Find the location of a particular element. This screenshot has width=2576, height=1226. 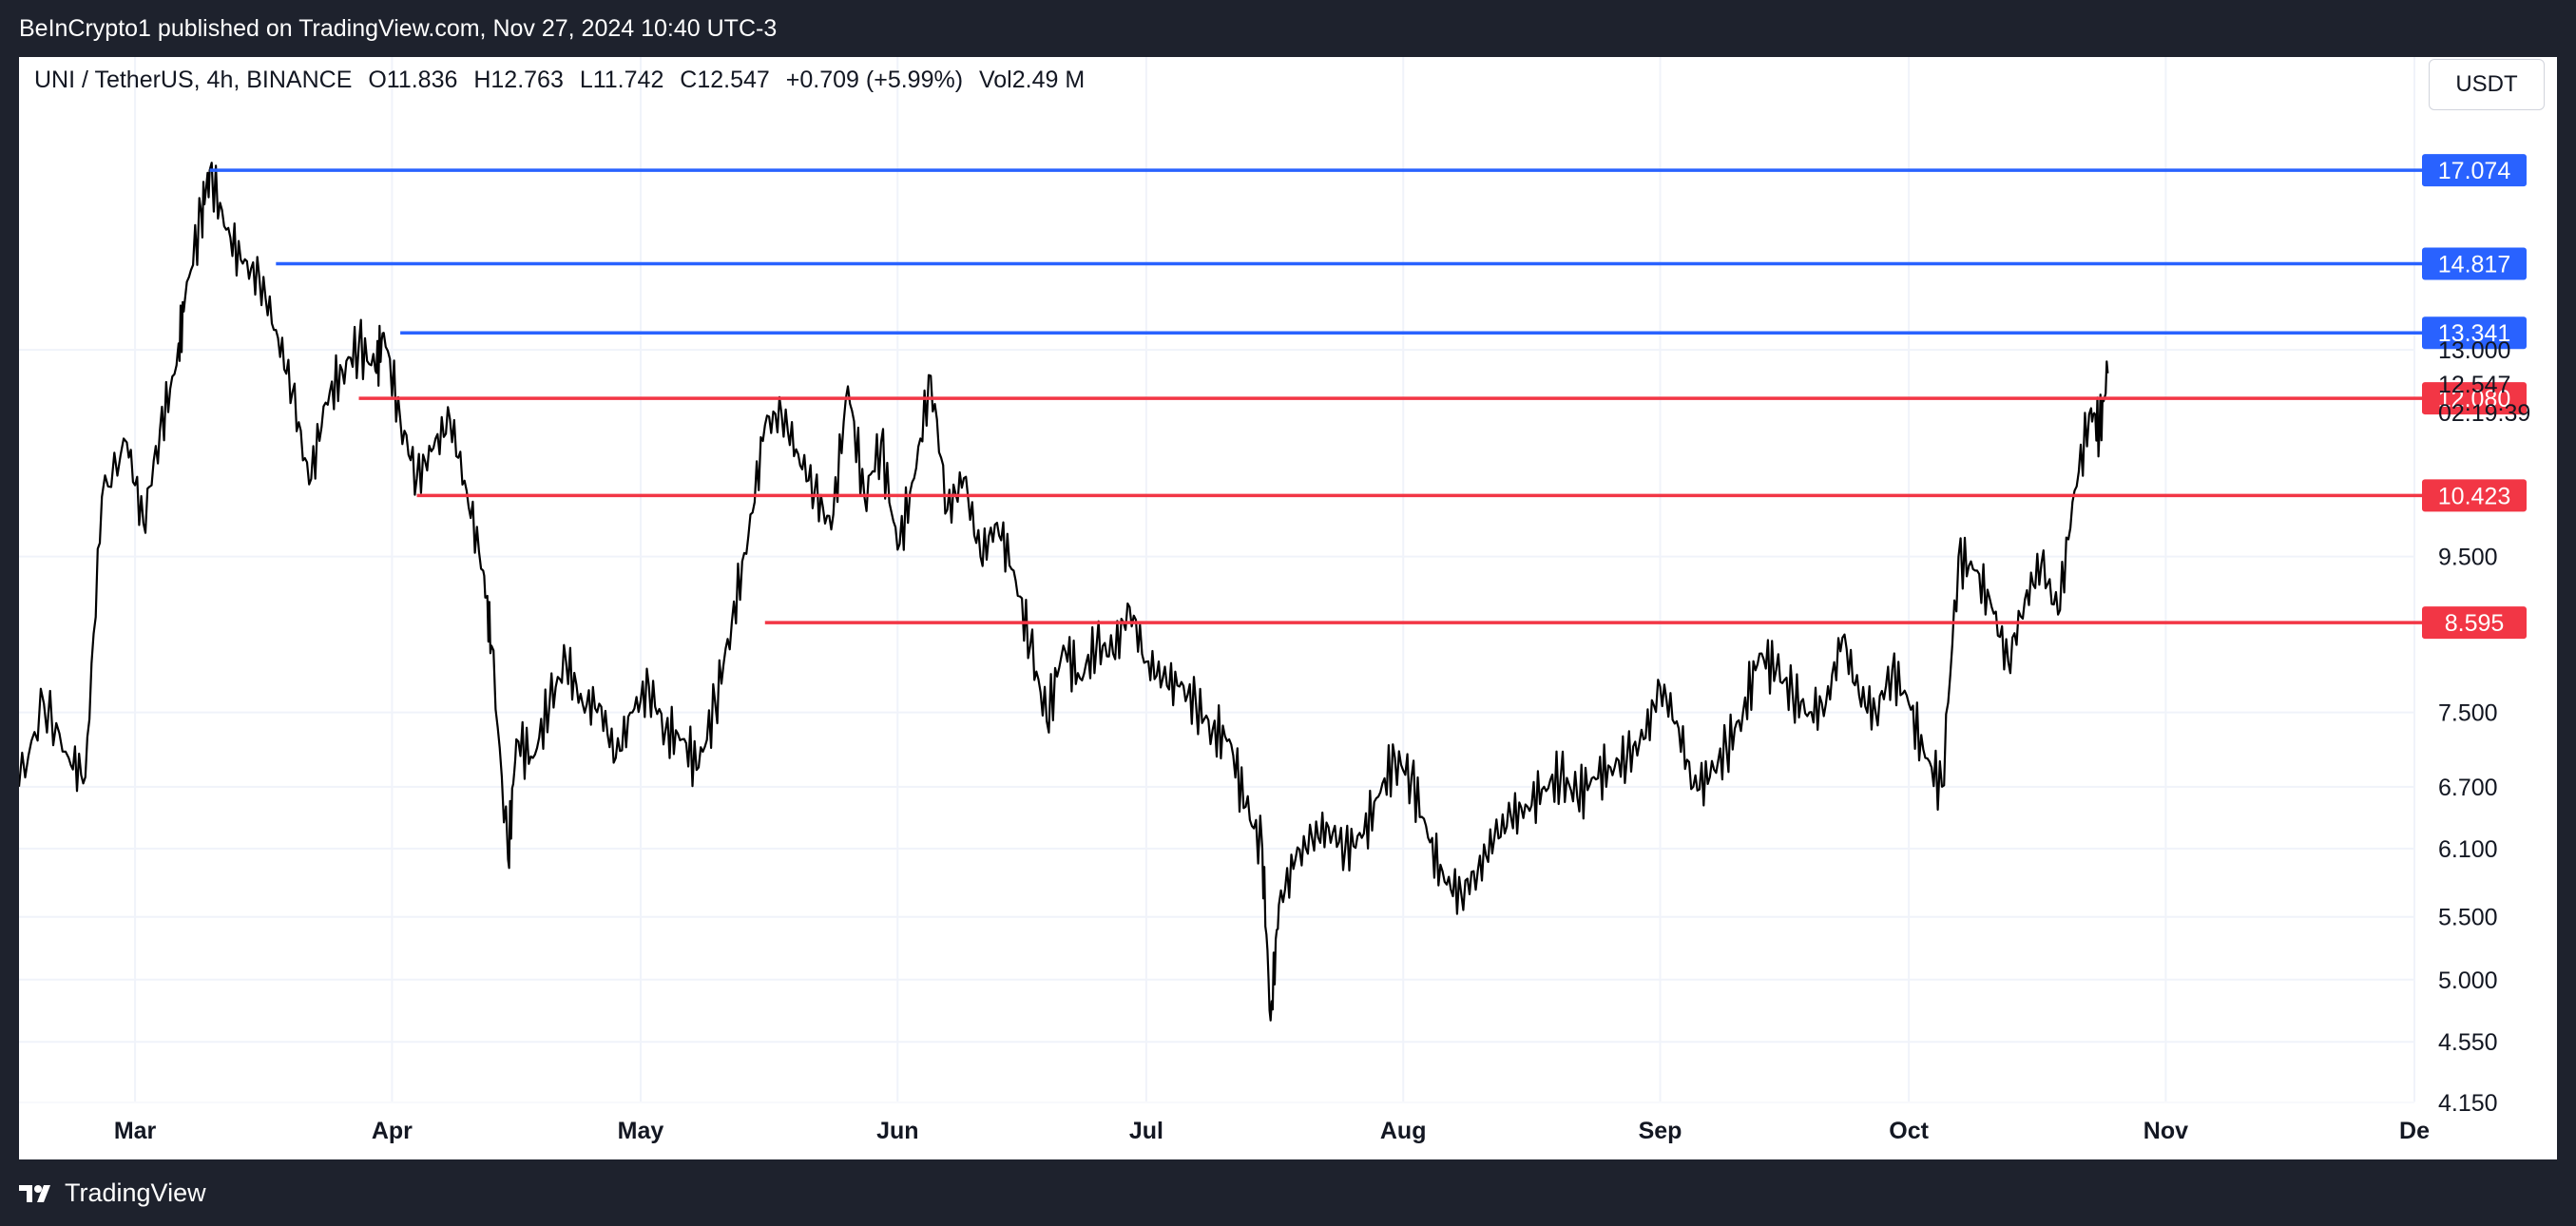

x-tick-label: Mar is located at coordinates (135, 1131).